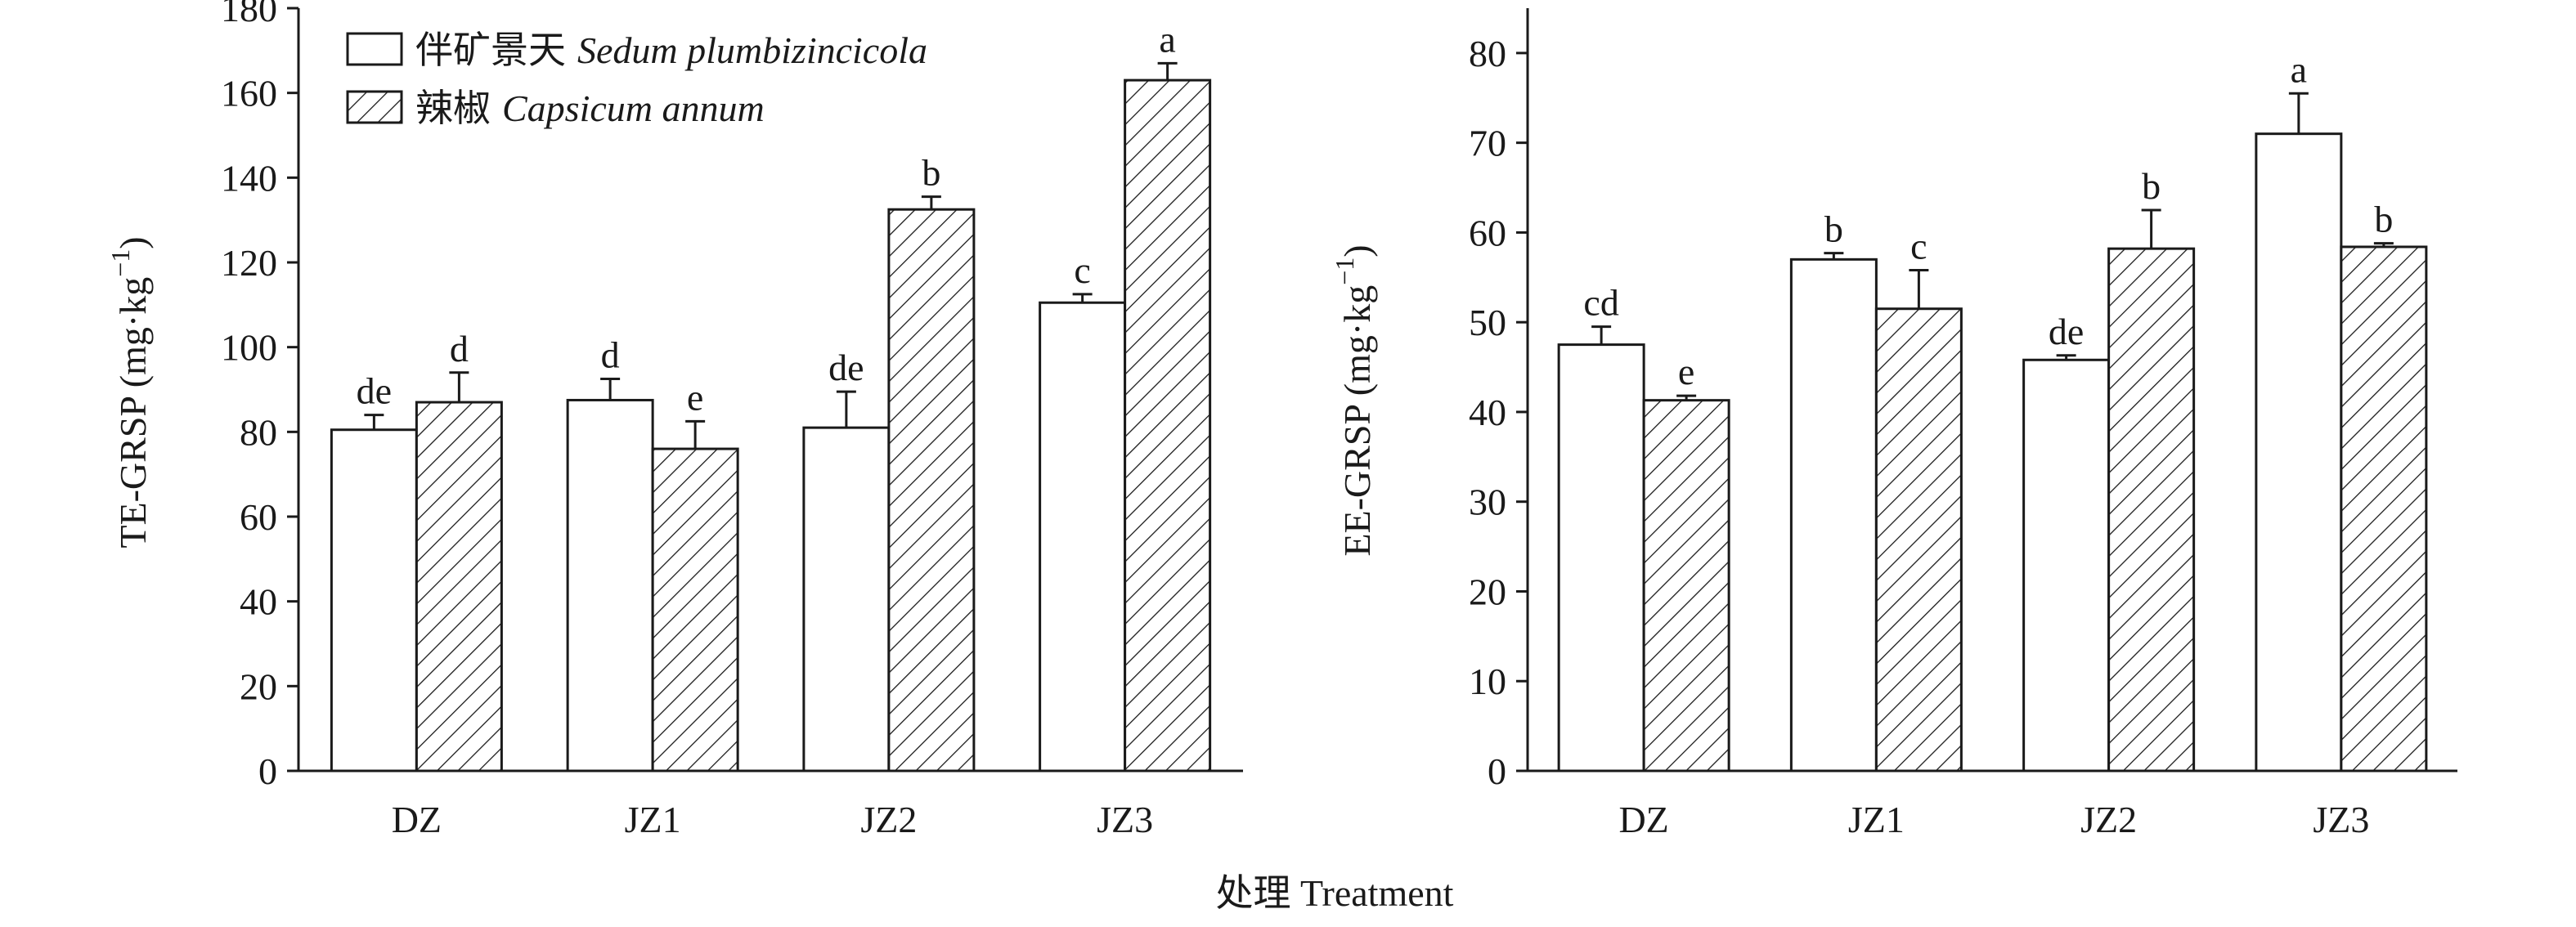 This screenshot has width=2576, height=927. What do you see at coordinates (1487, 322) in the screenshot?
I see `y-tick-label: 50` at bounding box center [1487, 322].